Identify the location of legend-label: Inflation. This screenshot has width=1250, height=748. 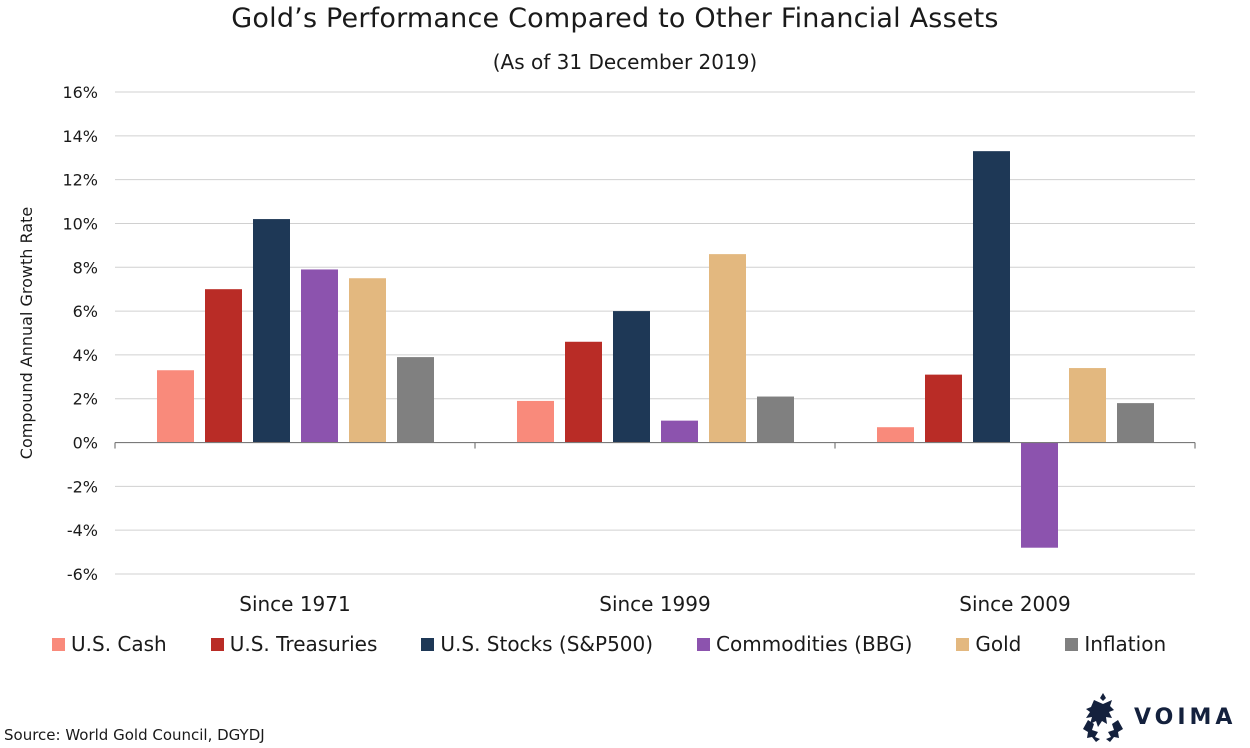
(1125, 644).